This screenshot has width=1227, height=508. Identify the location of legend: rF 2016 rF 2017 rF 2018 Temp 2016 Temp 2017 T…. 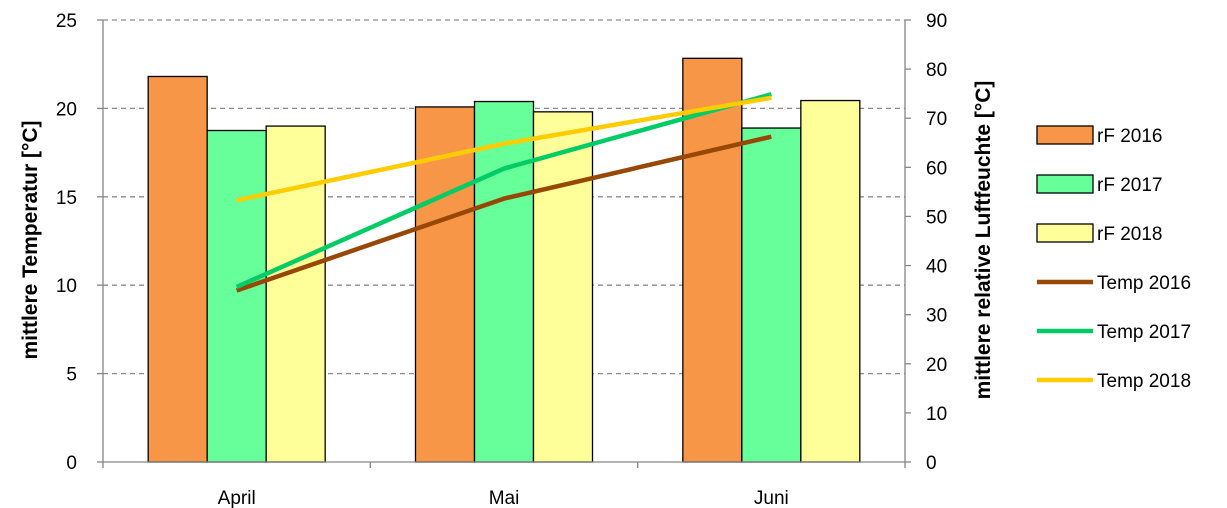
(1113, 258).